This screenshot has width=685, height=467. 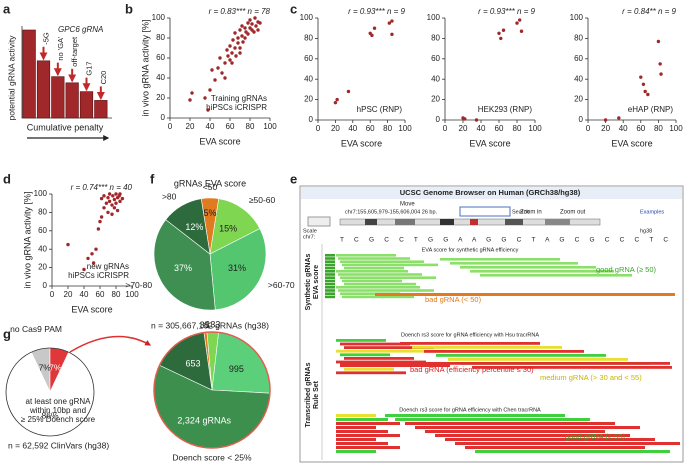 What do you see at coordinates (485, 211) in the screenshot?
I see `search-box` at bounding box center [485, 211].